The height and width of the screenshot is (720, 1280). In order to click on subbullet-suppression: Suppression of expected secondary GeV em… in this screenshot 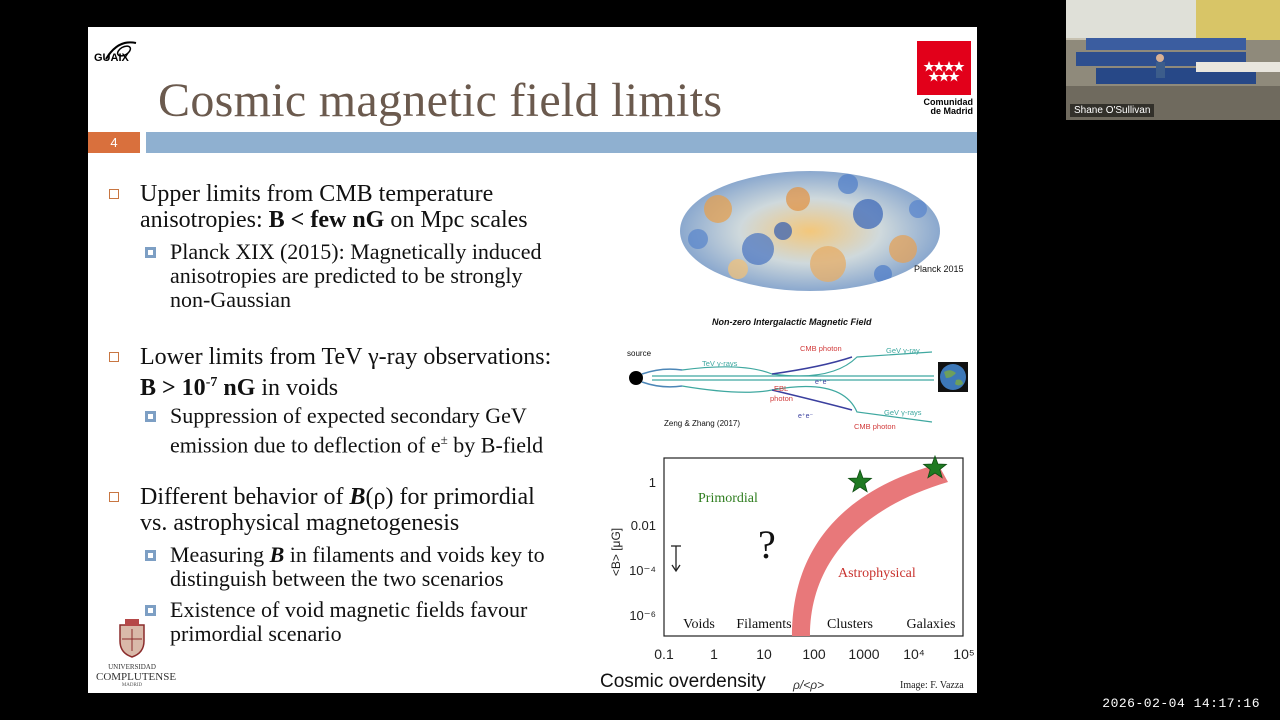, I will do `click(344, 430)`.